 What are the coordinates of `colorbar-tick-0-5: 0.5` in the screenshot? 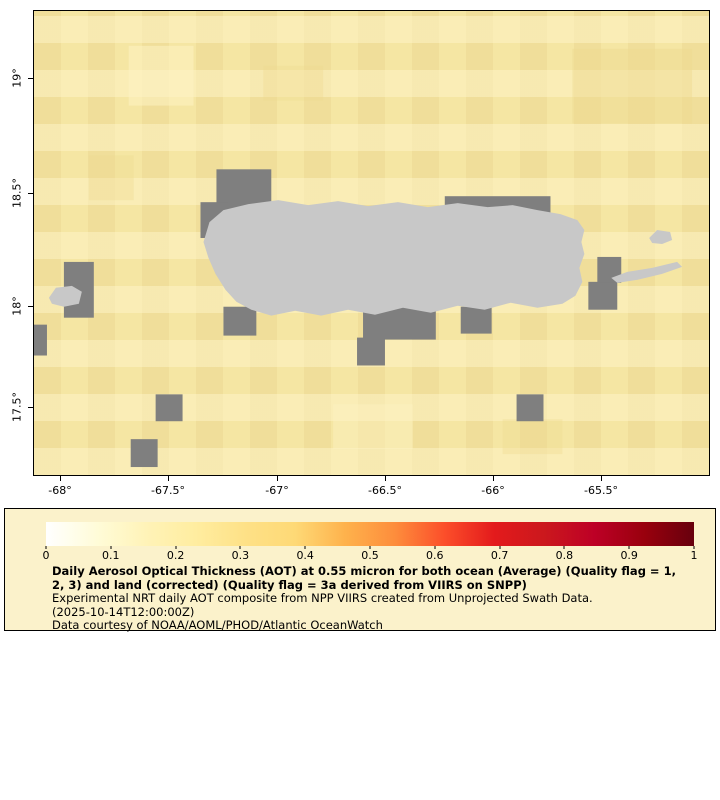 It's located at (370, 555).